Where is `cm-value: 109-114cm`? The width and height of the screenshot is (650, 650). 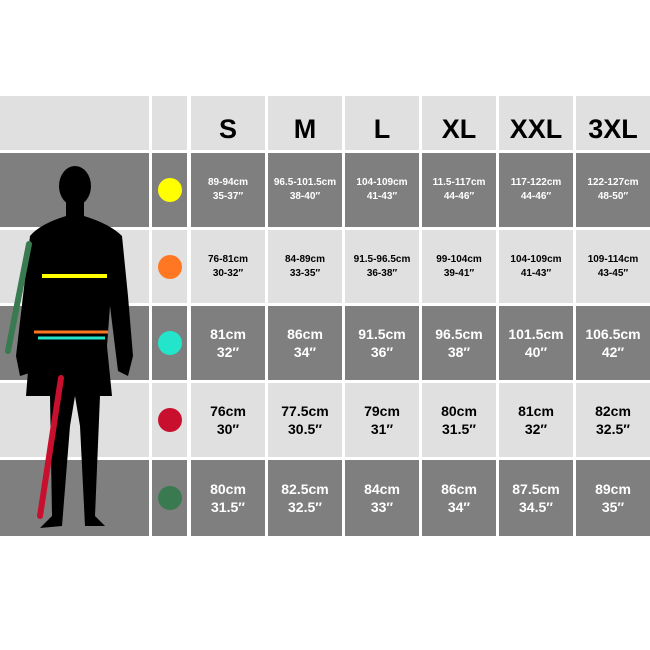 cm-value: 109-114cm is located at coordinates (613, 259).